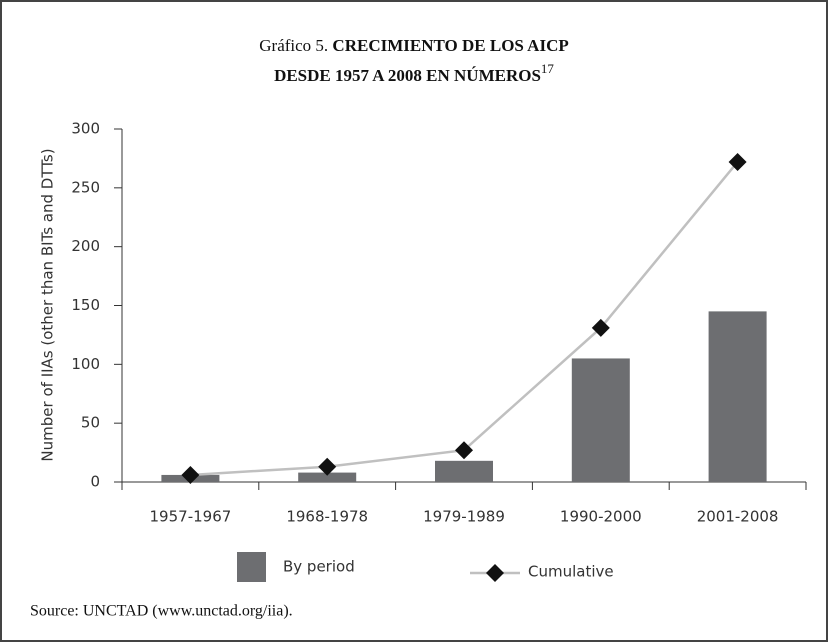 Image resolution: width=828 pixels, height=642 pixels. Describe the element at coordinates (161, 611) in the screenshot. I see `source: Source: UNCTAD (www.unctad.org/iia).` at that location.